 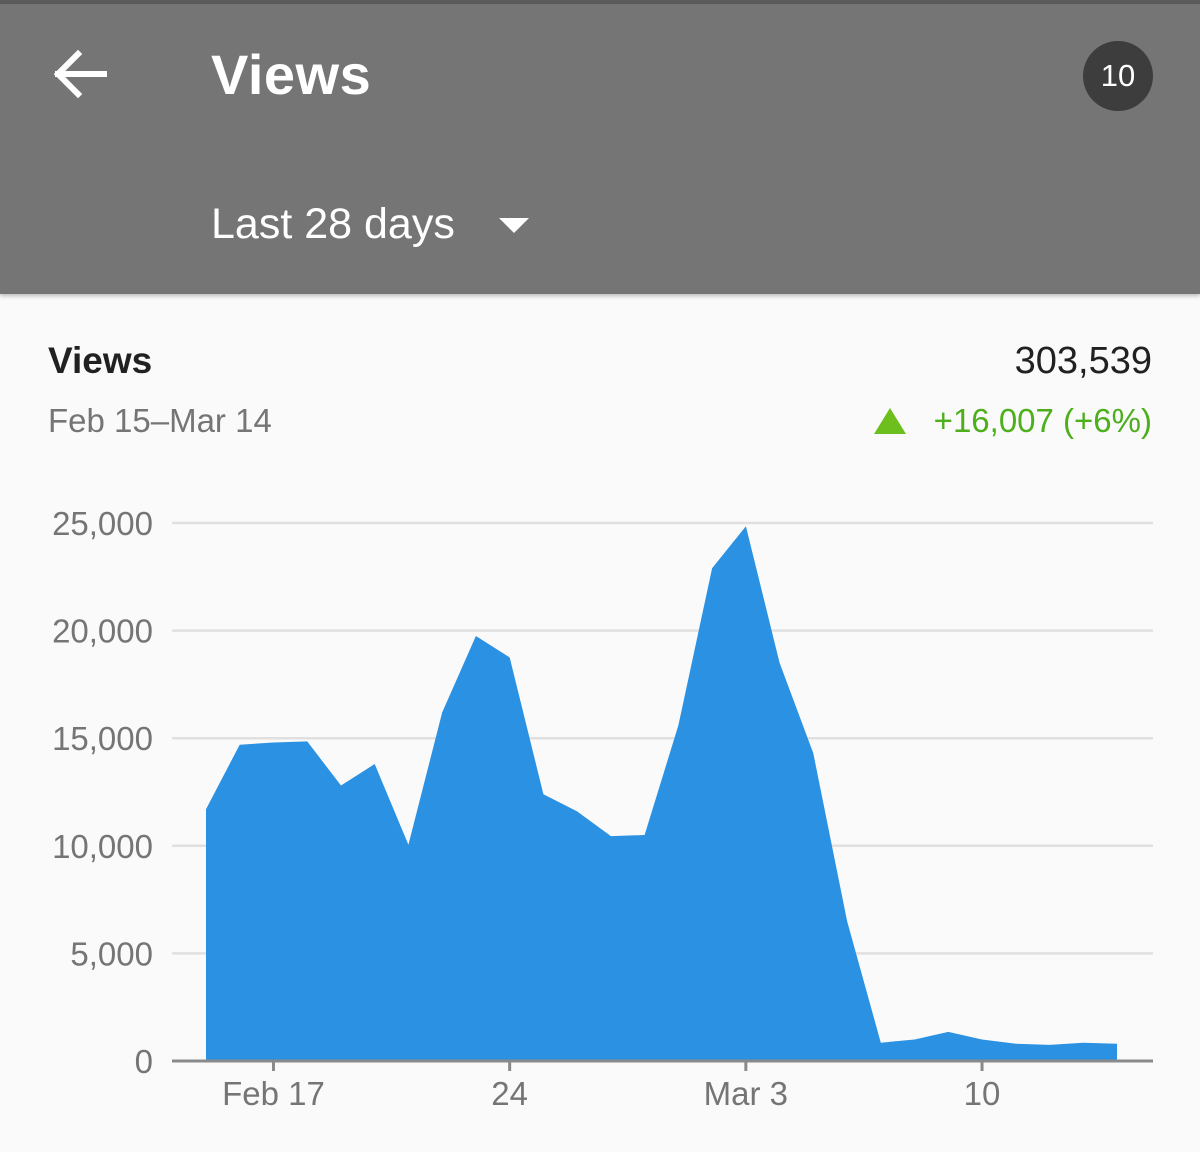 What do you see at coordinates (509, 1093) in the screenshot?
I see `x-tick-label: 24` at bounding box center [509, 1093].